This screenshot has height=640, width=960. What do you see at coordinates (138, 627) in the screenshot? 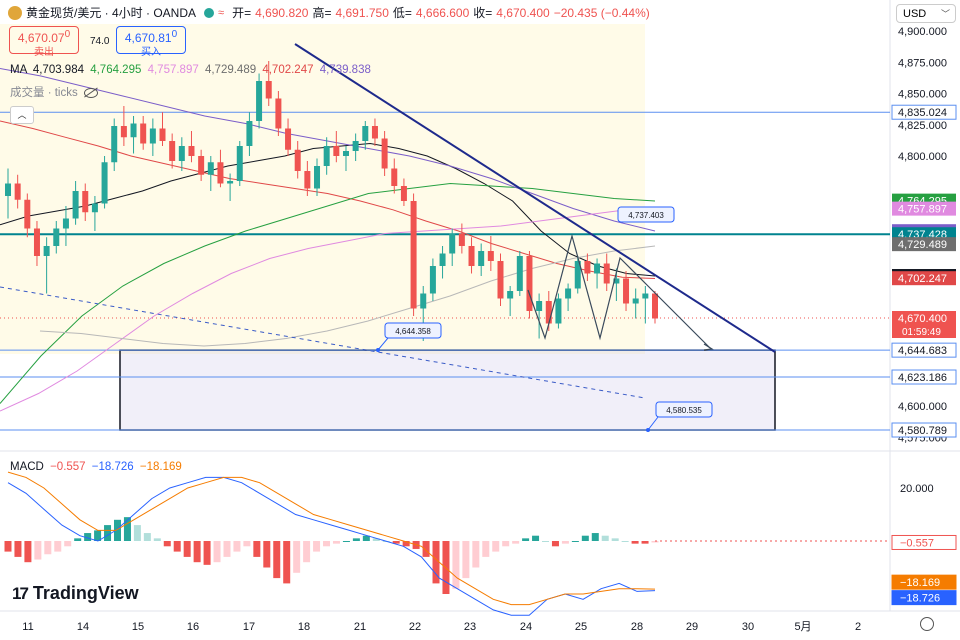
I see `x-tick-label-2: 15` at bounding box center [138, 627].